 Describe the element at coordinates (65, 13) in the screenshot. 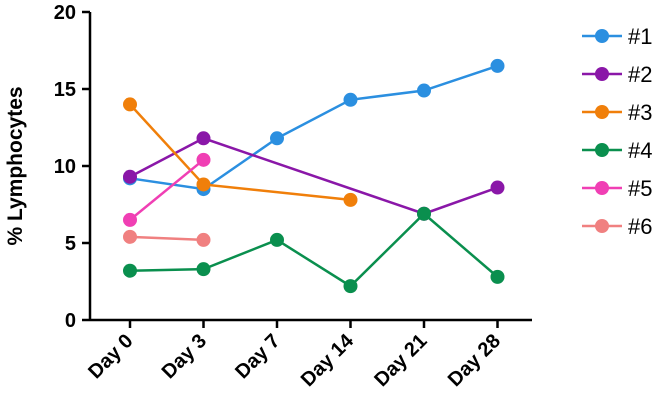

I see `y-tick-label: 20` at that location.